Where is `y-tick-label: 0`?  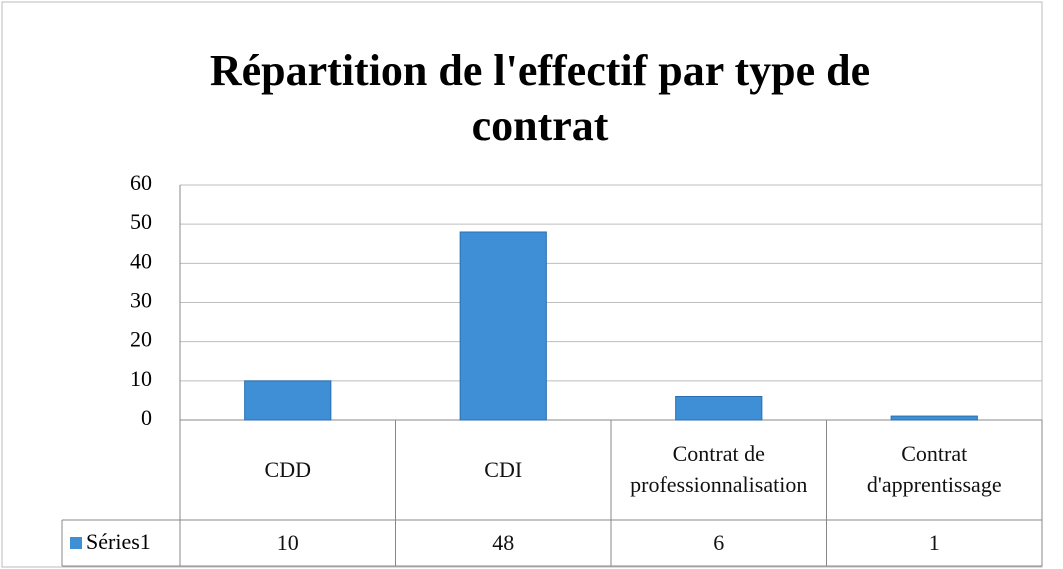 y-tick-label: 0 is located at coordinates (146, 417).